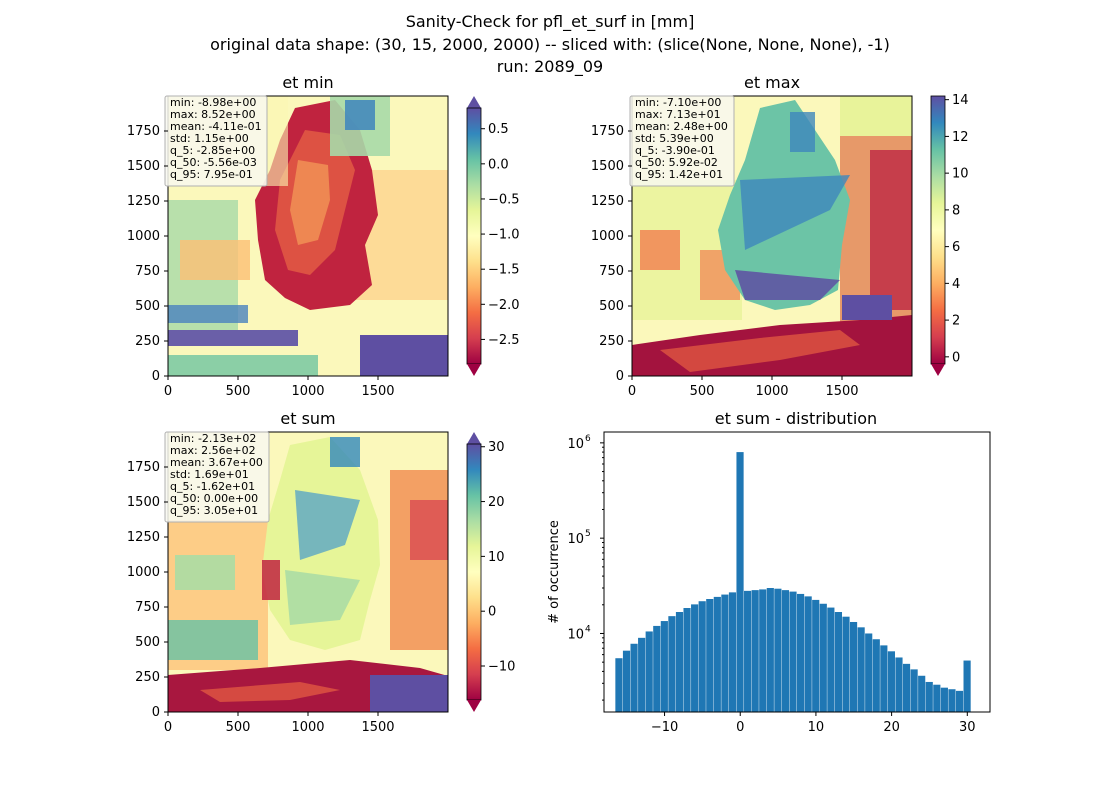 Image resolution: width=1100 pixels, height=800 pixels. I want to click on stat-line: max: 8.52e+00, so click(213, 114).